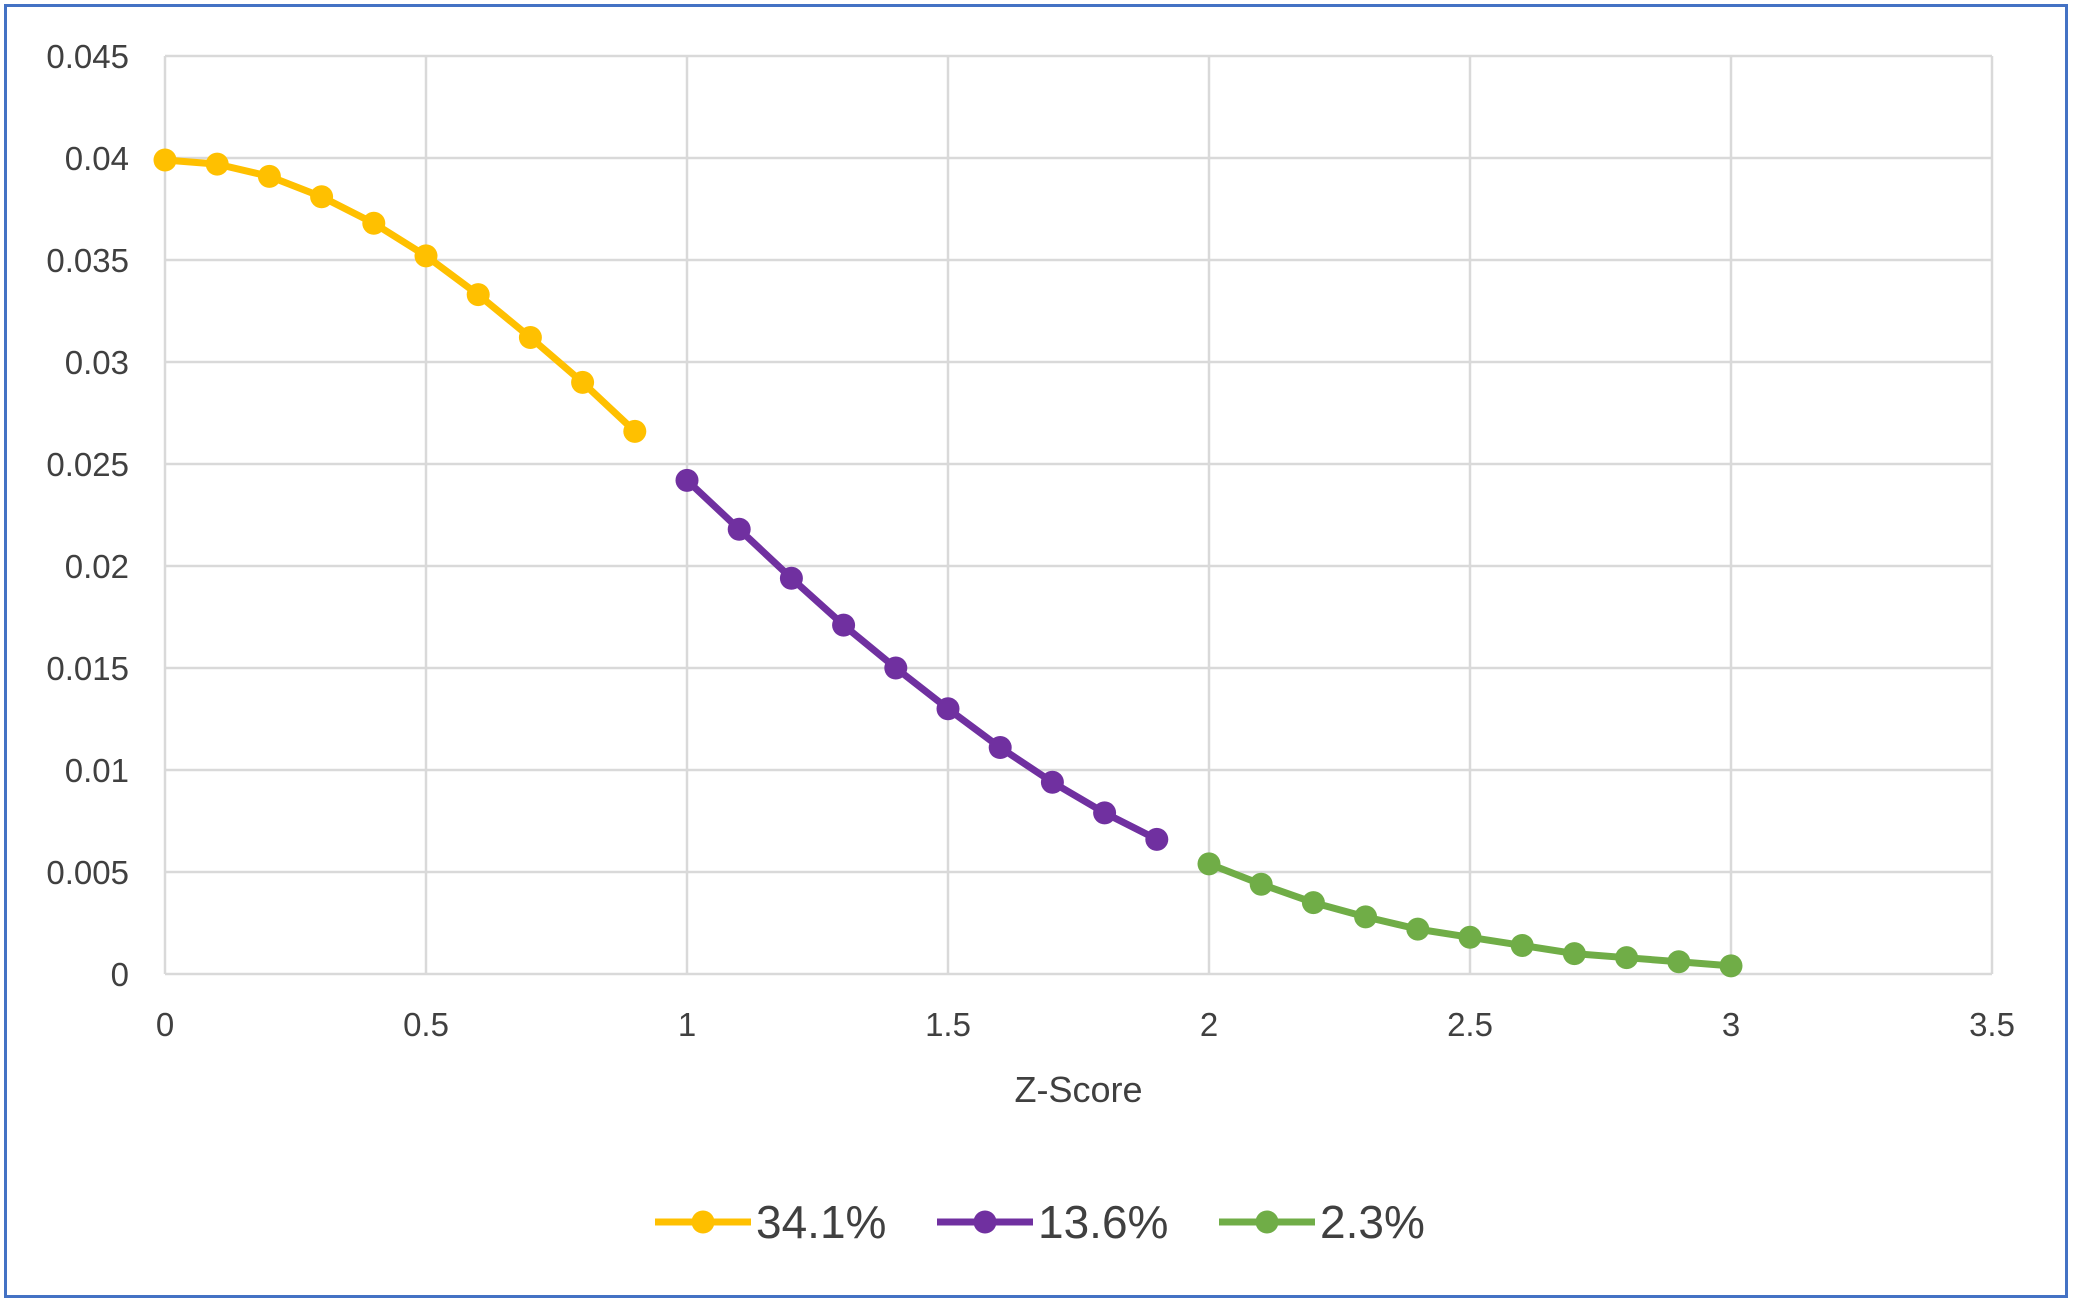  What do you see at coordinates (1731, 1024) in the screenshot?
I see `x-tick-label: 3` at bounding box center [1731, 1024].